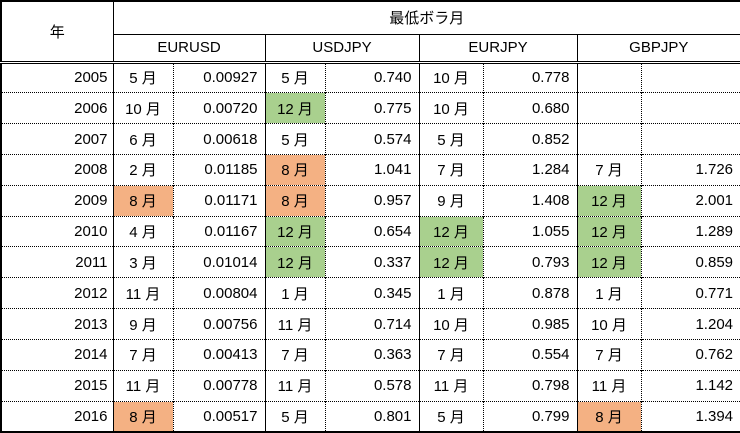 Image resolution: width=740 pixels, height=433 pixels. What do you see at coordinates (690, 262) in the screenshot?
I see `volatility-value-cell: 0.859` at bounding box center [690, 262].